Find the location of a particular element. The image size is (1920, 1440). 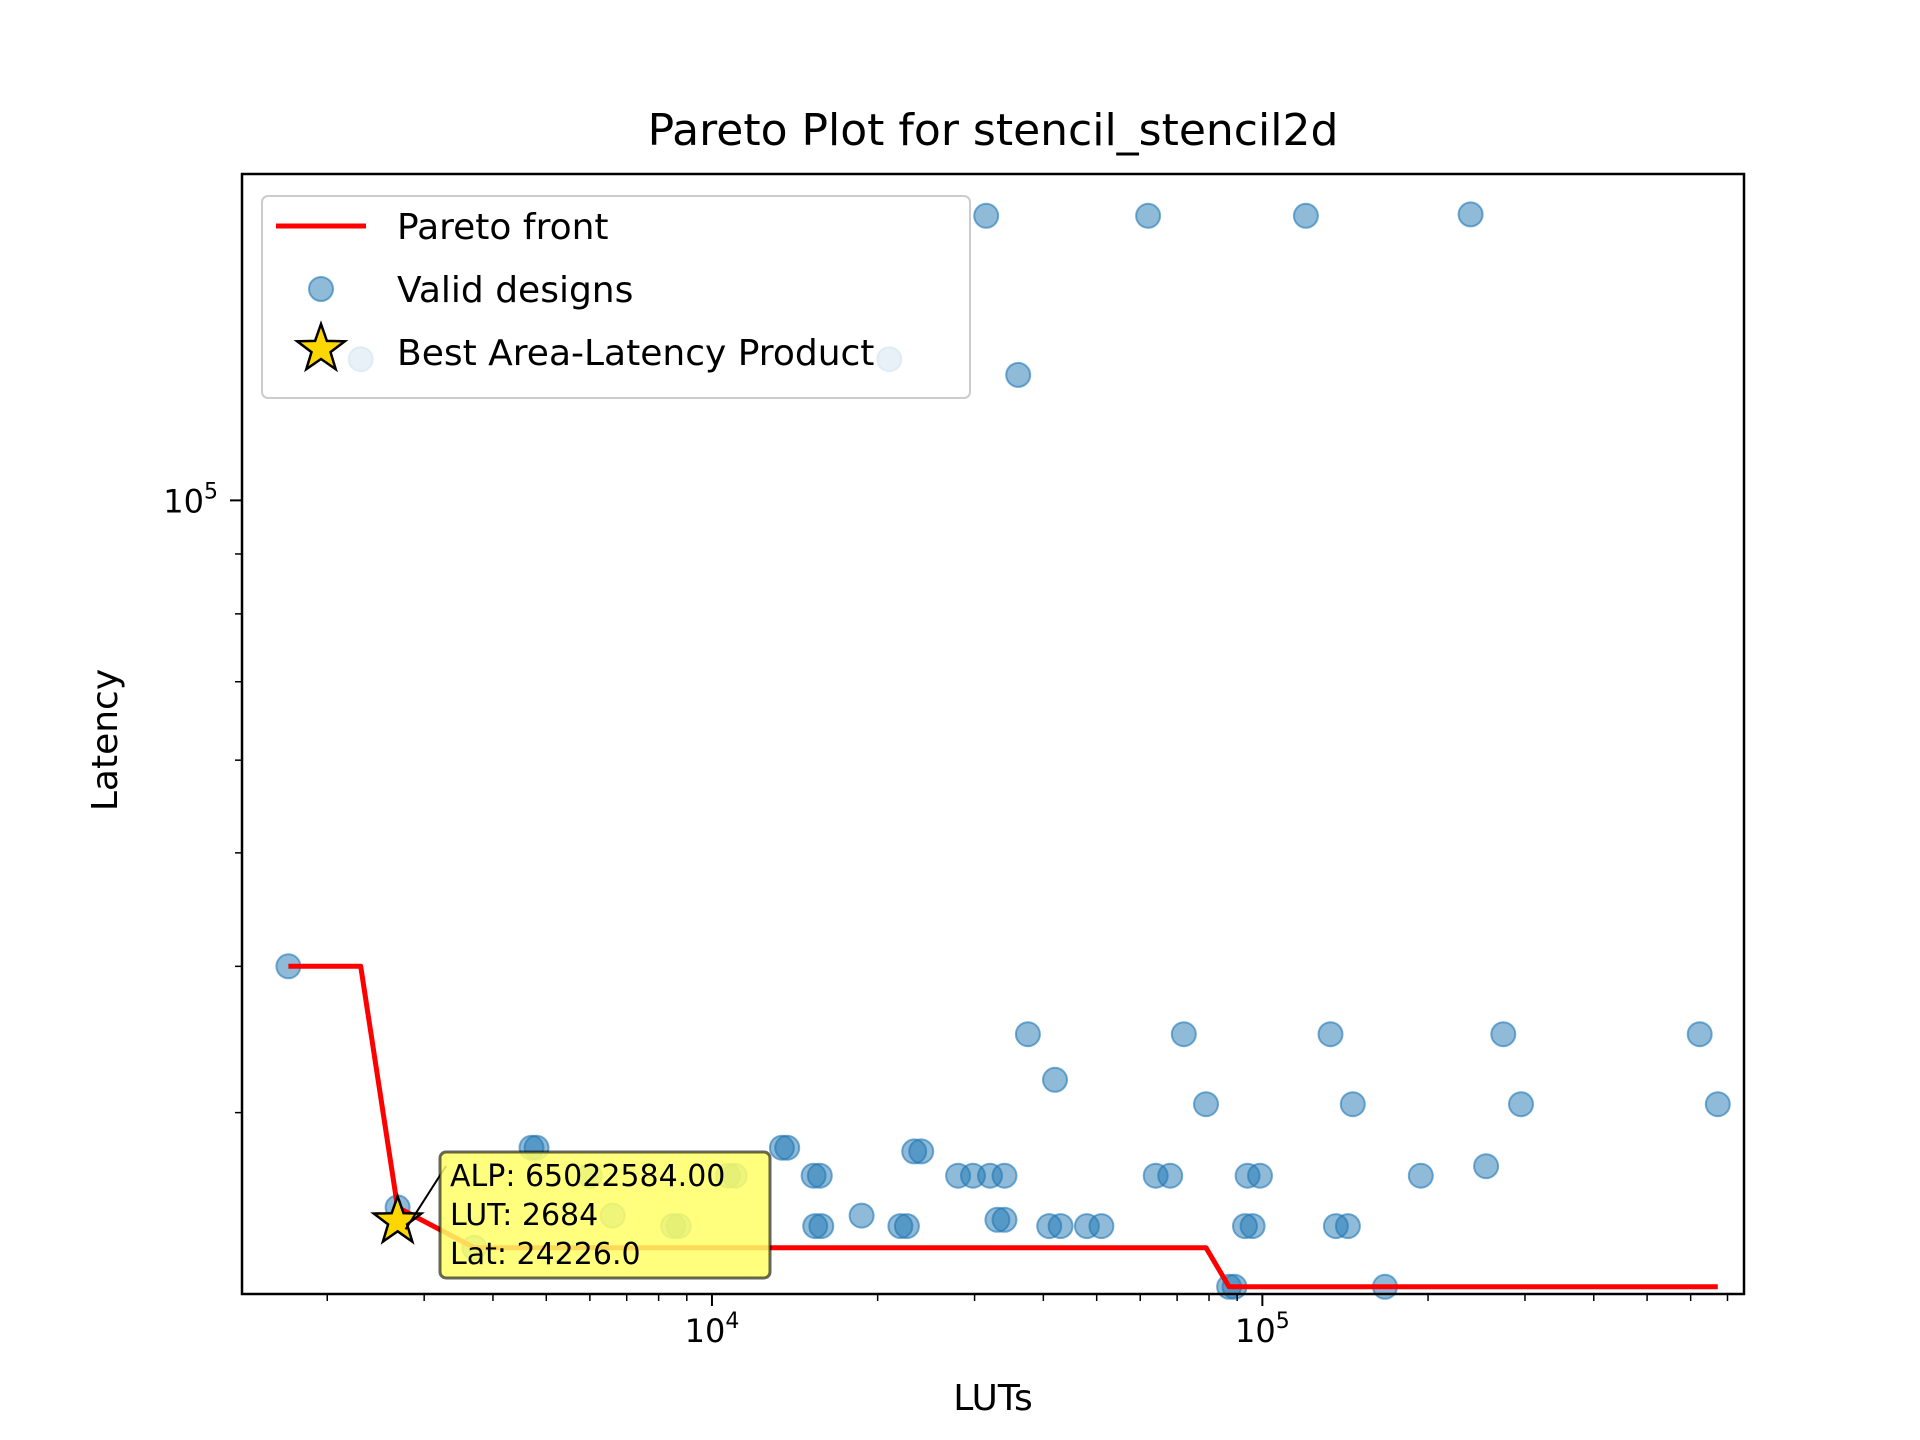

annotation-line: LUT: 2684 is located at coordinates (524, 1215).